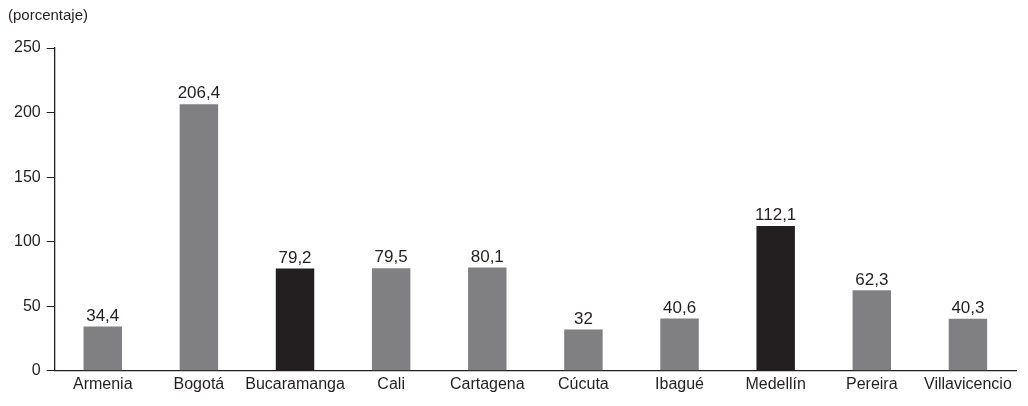 This screenshot has width=1028, height=406. I want to click on data-label: 206,4, so click(199, 93).